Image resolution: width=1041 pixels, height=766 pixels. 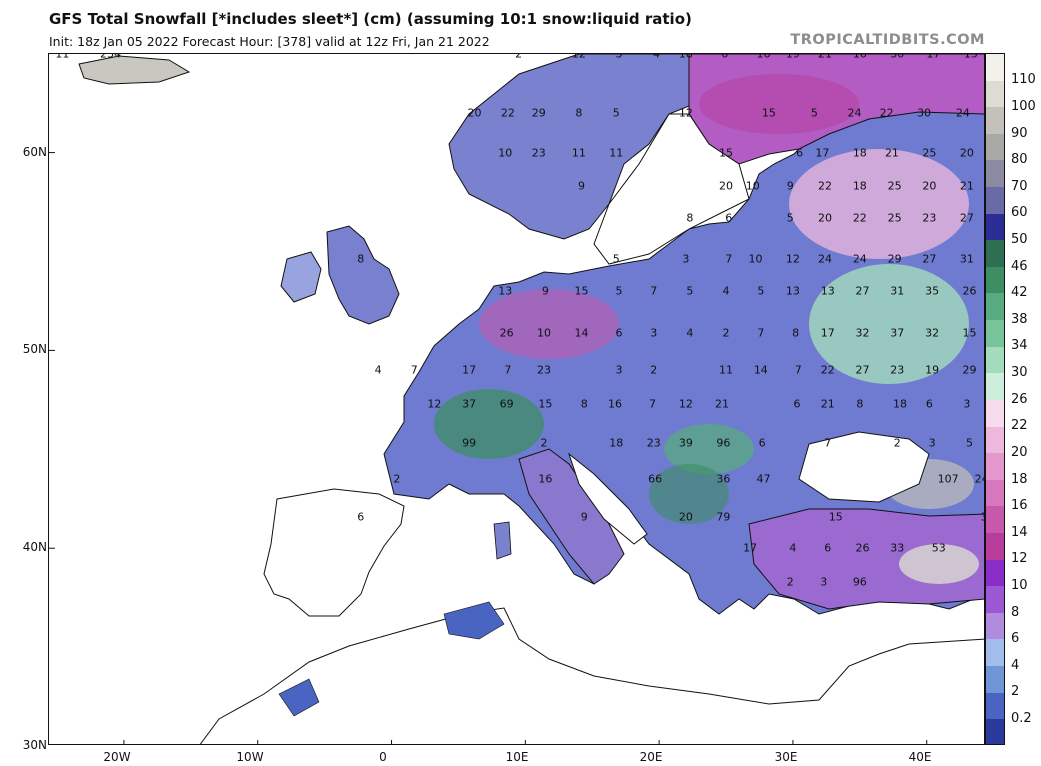 I want to click on north-africa-land, so click(x=591, y=675).